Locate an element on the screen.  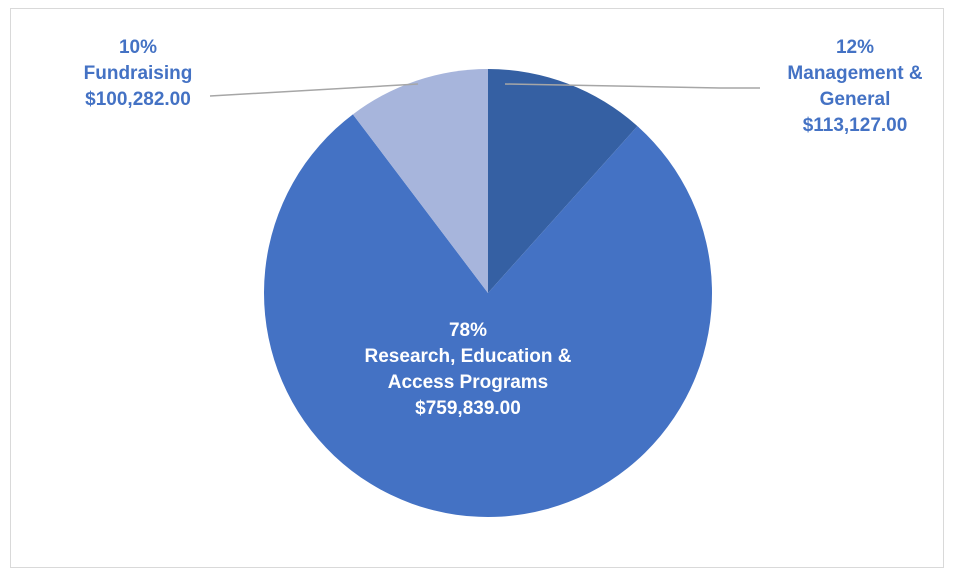
data-label-fundraising-percent: 10% is located at coordinates (138, 47).